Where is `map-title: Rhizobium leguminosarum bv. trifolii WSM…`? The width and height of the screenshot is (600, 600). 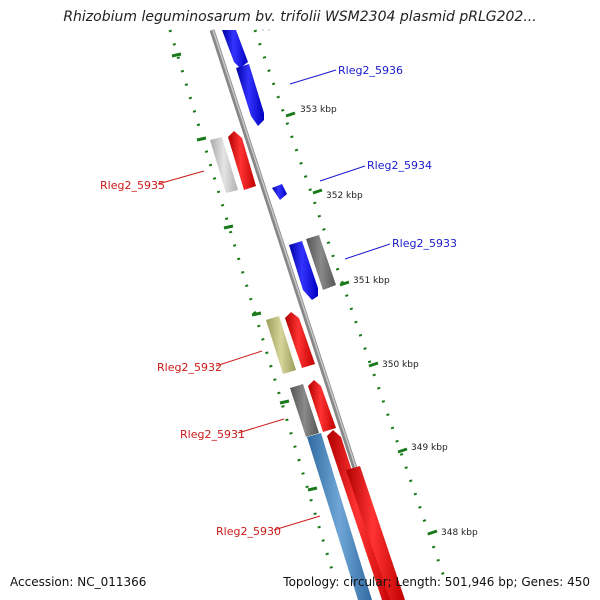
map-title: Rhizobium leguminosarum bv. trifolii WSM… is located at coordinates (300, 17).